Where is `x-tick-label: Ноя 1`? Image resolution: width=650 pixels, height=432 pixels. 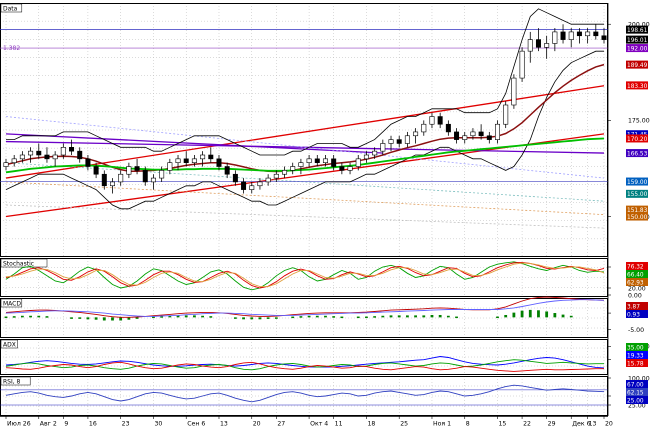
x-tick-label: Ноя 1 is located at coordinates (442, 424).